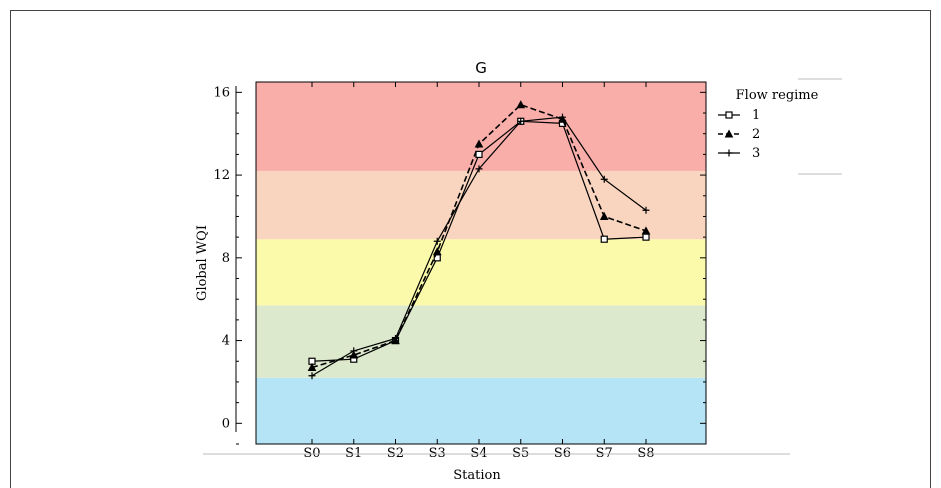  Describe the element at coordinates (756, 134) in the screenshot. I see `legend-label: 2` at that location.